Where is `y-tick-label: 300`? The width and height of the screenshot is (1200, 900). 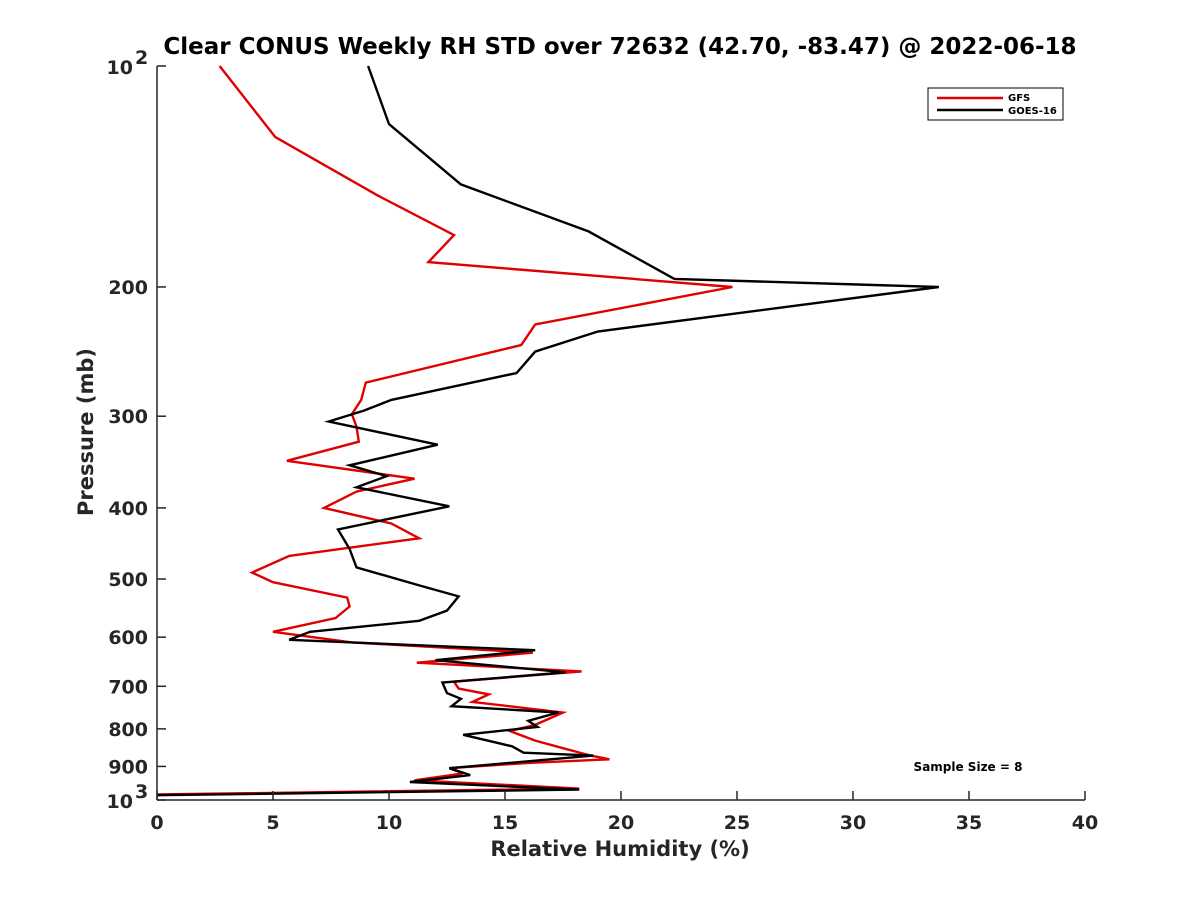
y-tick-label: 300 is located at coordinates (128, 417).